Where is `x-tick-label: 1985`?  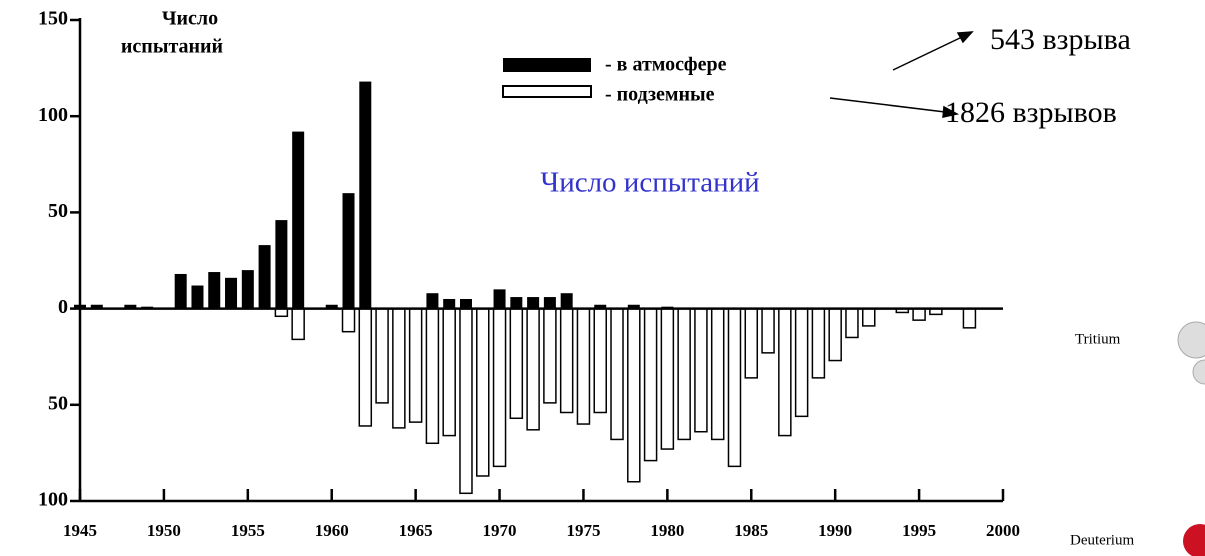 x-tick-label: 1985 is located at coordinates (751, 530).